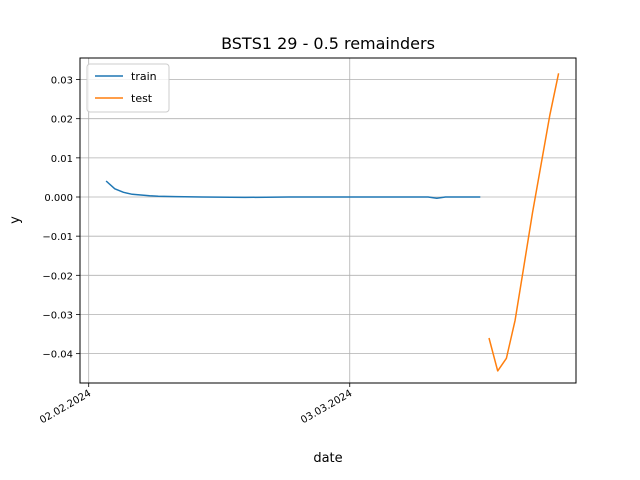  Describe the element at coordinates (62, 159) in the screenshot. I see `y-tick-label: 0.01` at that location.